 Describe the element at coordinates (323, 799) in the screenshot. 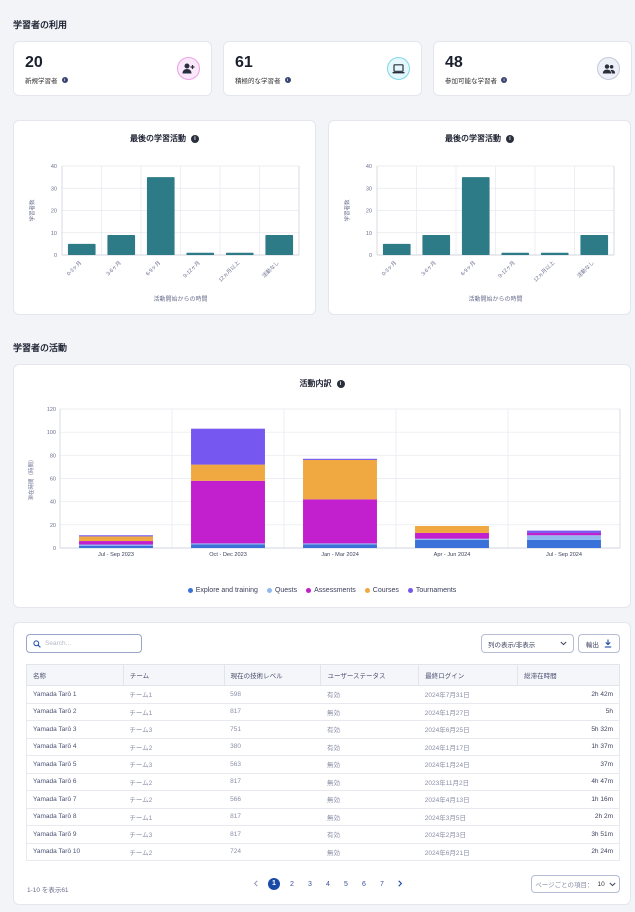

I see `table-row: Yamada Tarō 7 チーム2 566 無効 2024年4月13日 1h 16m` at that location.